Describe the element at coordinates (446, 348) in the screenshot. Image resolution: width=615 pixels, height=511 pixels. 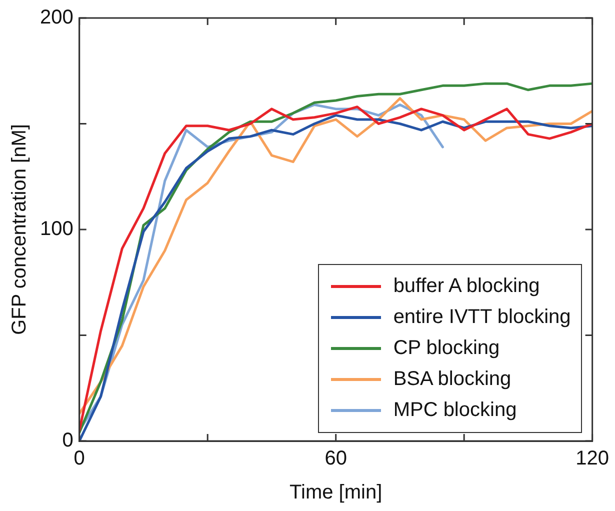
I see `legend-label: CP blocking` at that location.